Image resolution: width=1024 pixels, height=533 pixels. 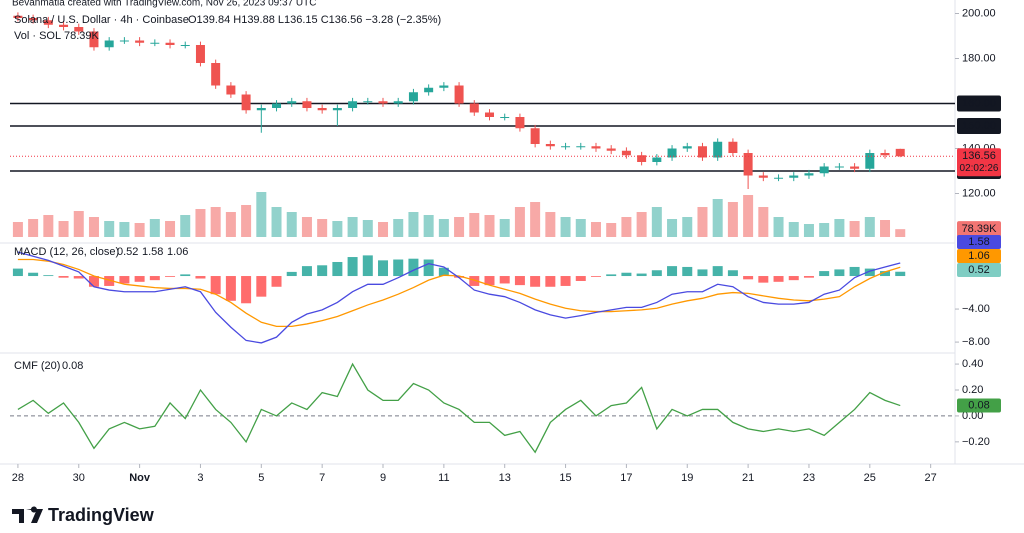 I want to click on x-tick-label: 3, so click(x=200, y=478).